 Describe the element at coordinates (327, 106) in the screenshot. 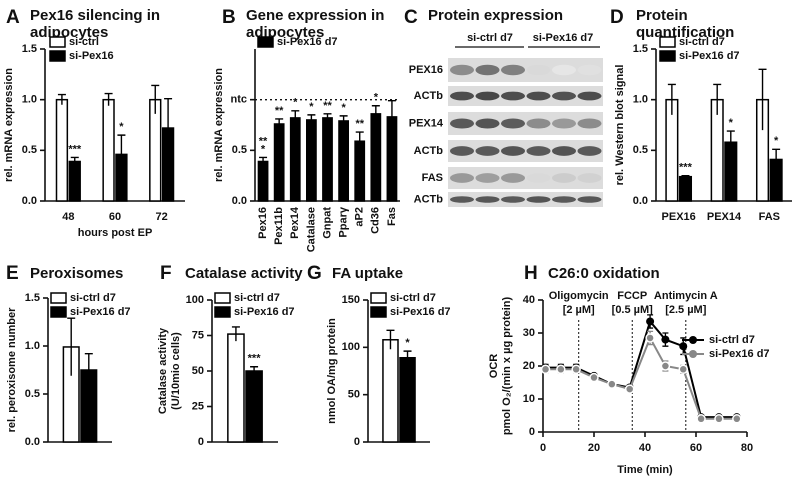

I see `significance: **` at that location.